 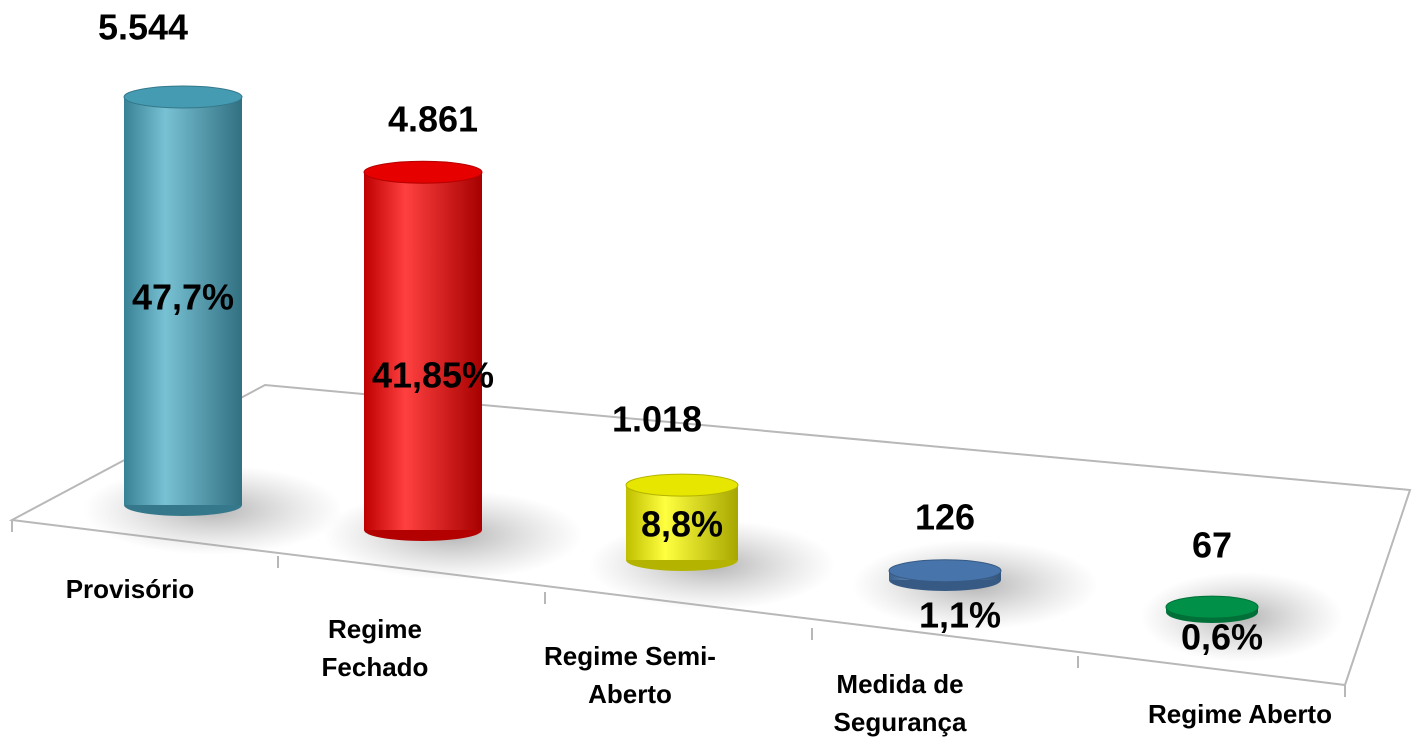 I want to click on percent-label: 1,1%, so click(x=960, y=615).